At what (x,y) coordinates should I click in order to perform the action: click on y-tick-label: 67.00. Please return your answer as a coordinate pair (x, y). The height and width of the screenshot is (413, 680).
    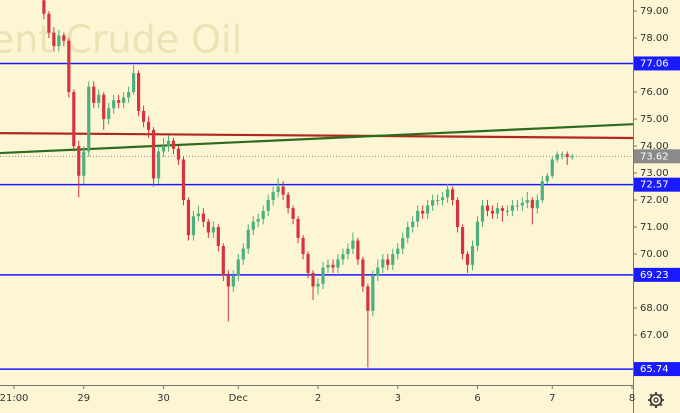
    Looking at the image, I should click on (654, 335).